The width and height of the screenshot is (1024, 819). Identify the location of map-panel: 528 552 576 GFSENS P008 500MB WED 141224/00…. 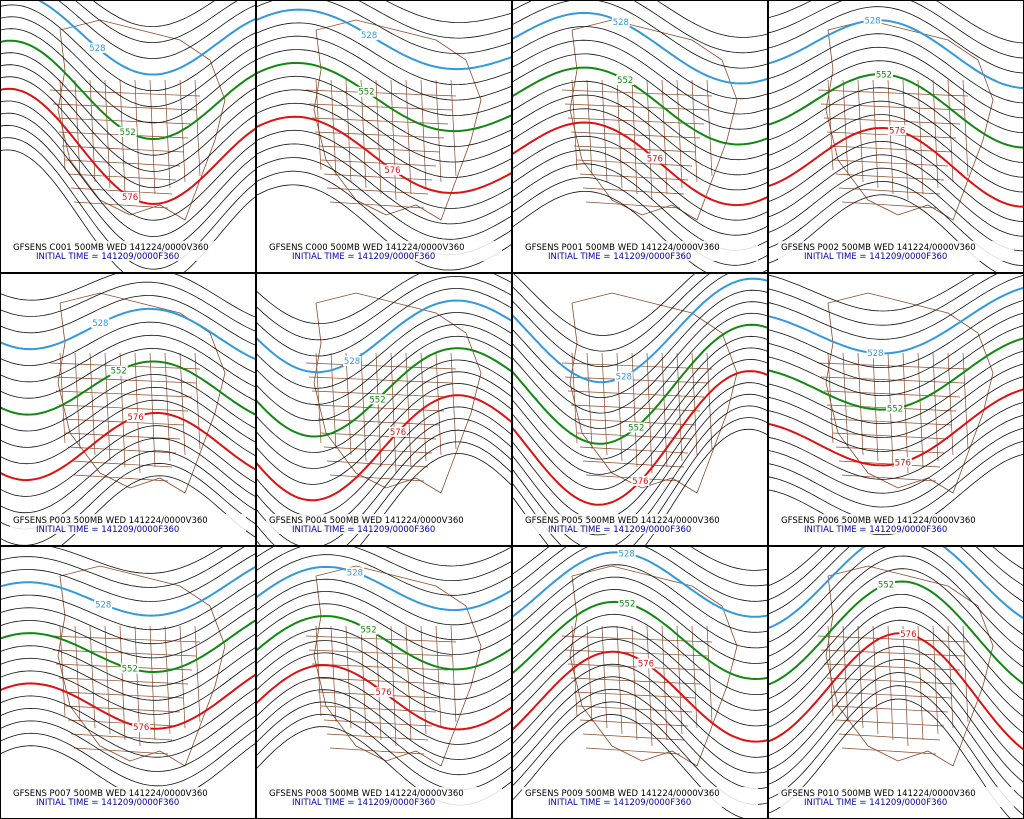
(384, 677).